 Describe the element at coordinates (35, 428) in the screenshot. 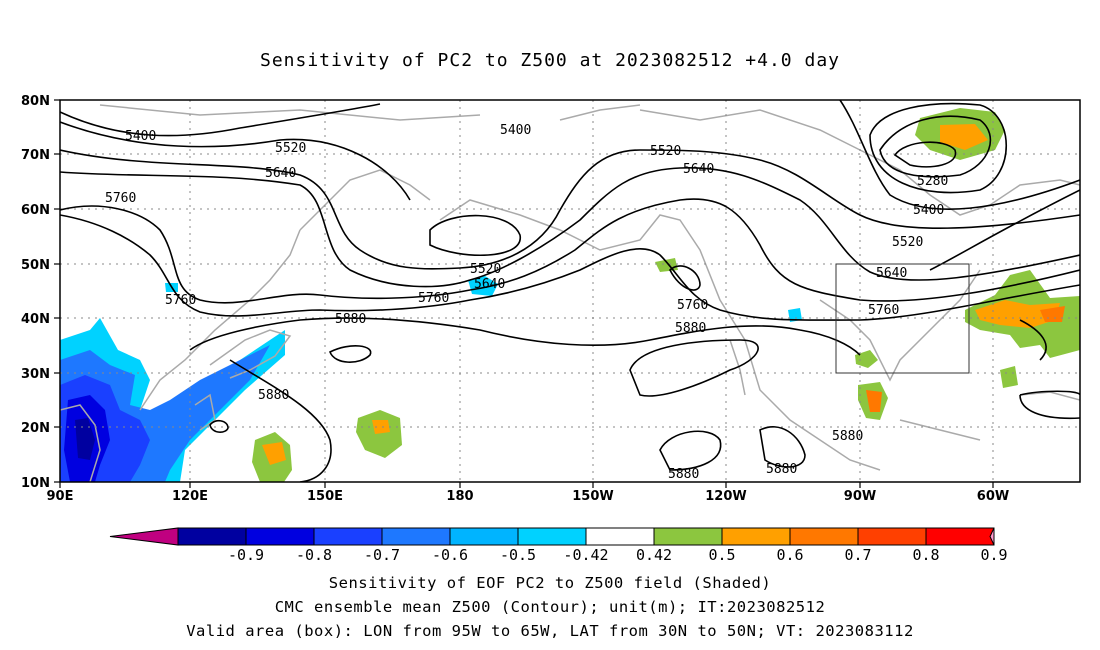

I see `lat-label: 20N` at that location.